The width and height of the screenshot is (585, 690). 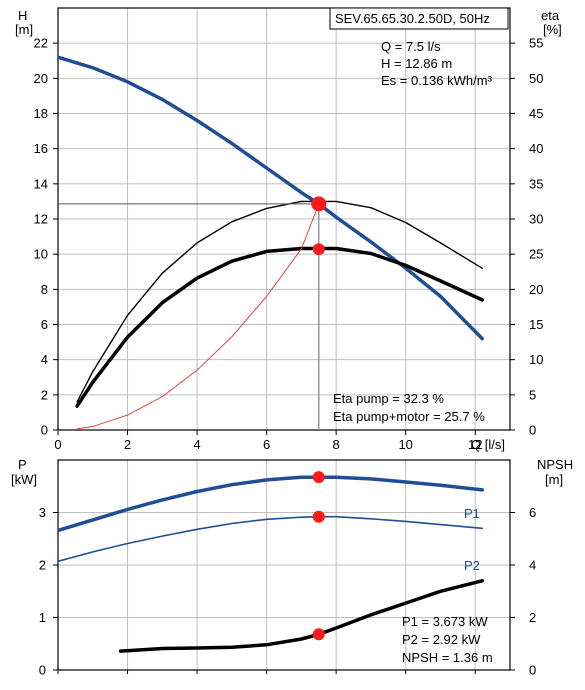 What do you see at coordinates (301, 616) in the screenshot?
I see `npsh-curve` at bounding box center [301, 616].